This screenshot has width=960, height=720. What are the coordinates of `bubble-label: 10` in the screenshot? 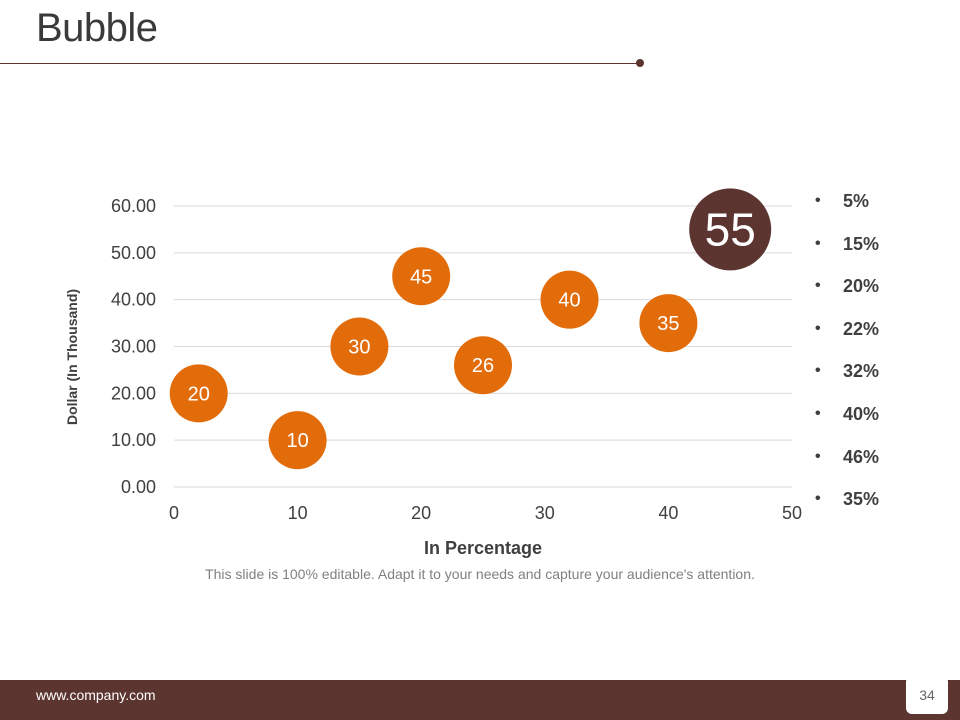 It's located at (297, 441).